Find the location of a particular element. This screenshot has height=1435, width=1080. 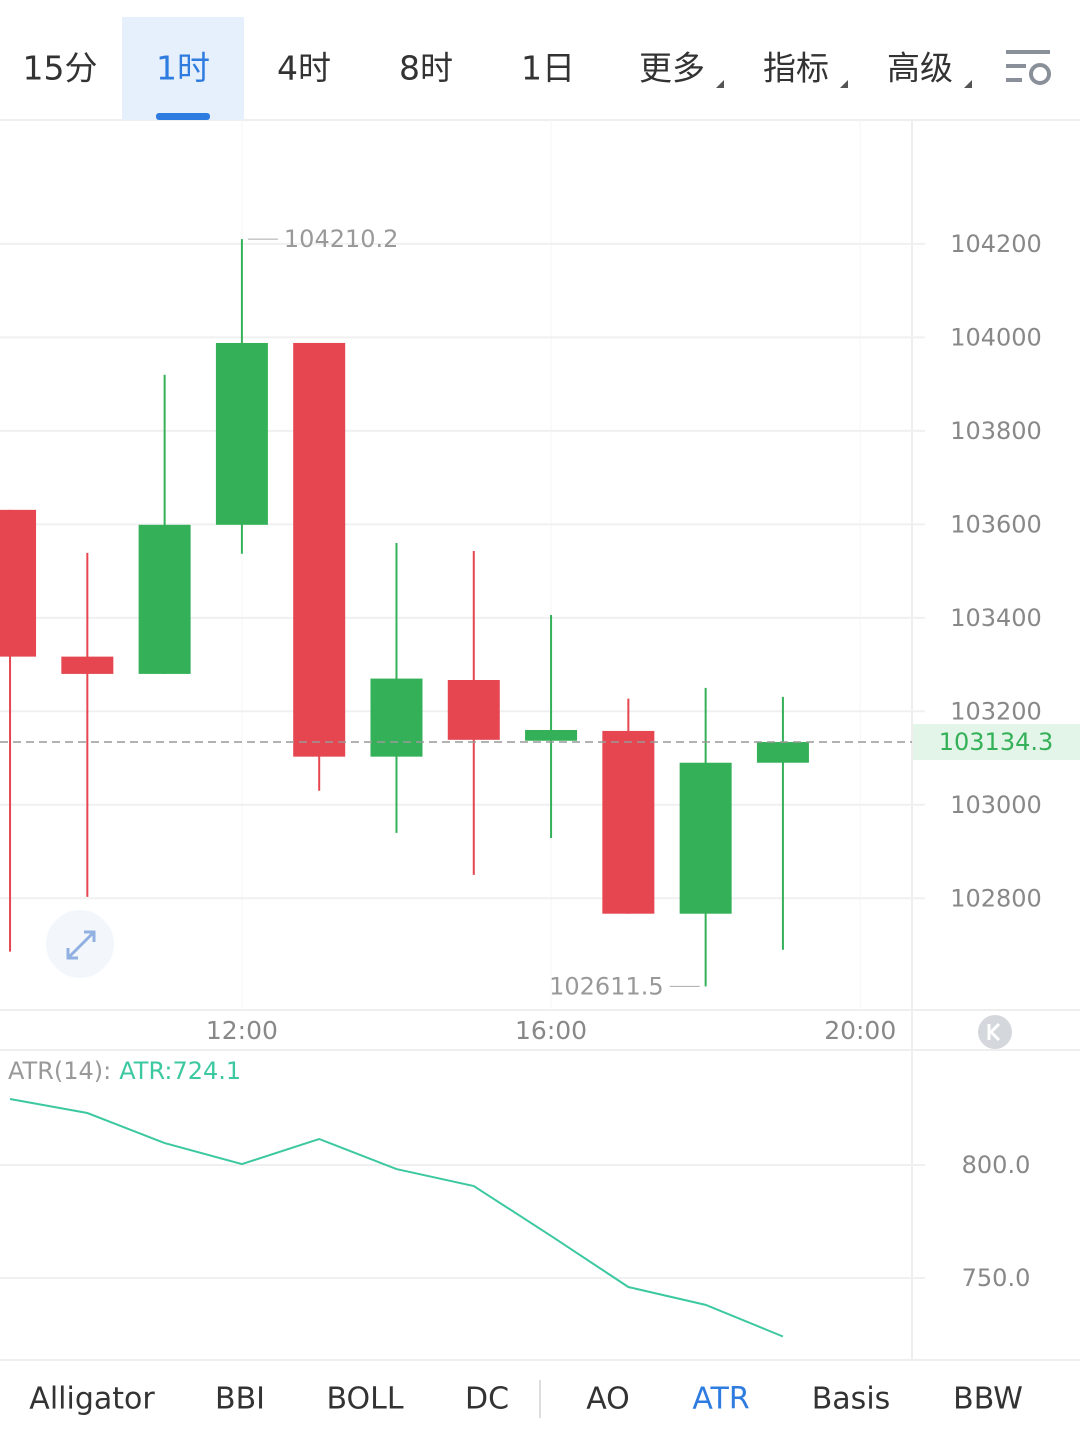

timeframe-tab: 8时 is located at coordinates (426, 68).